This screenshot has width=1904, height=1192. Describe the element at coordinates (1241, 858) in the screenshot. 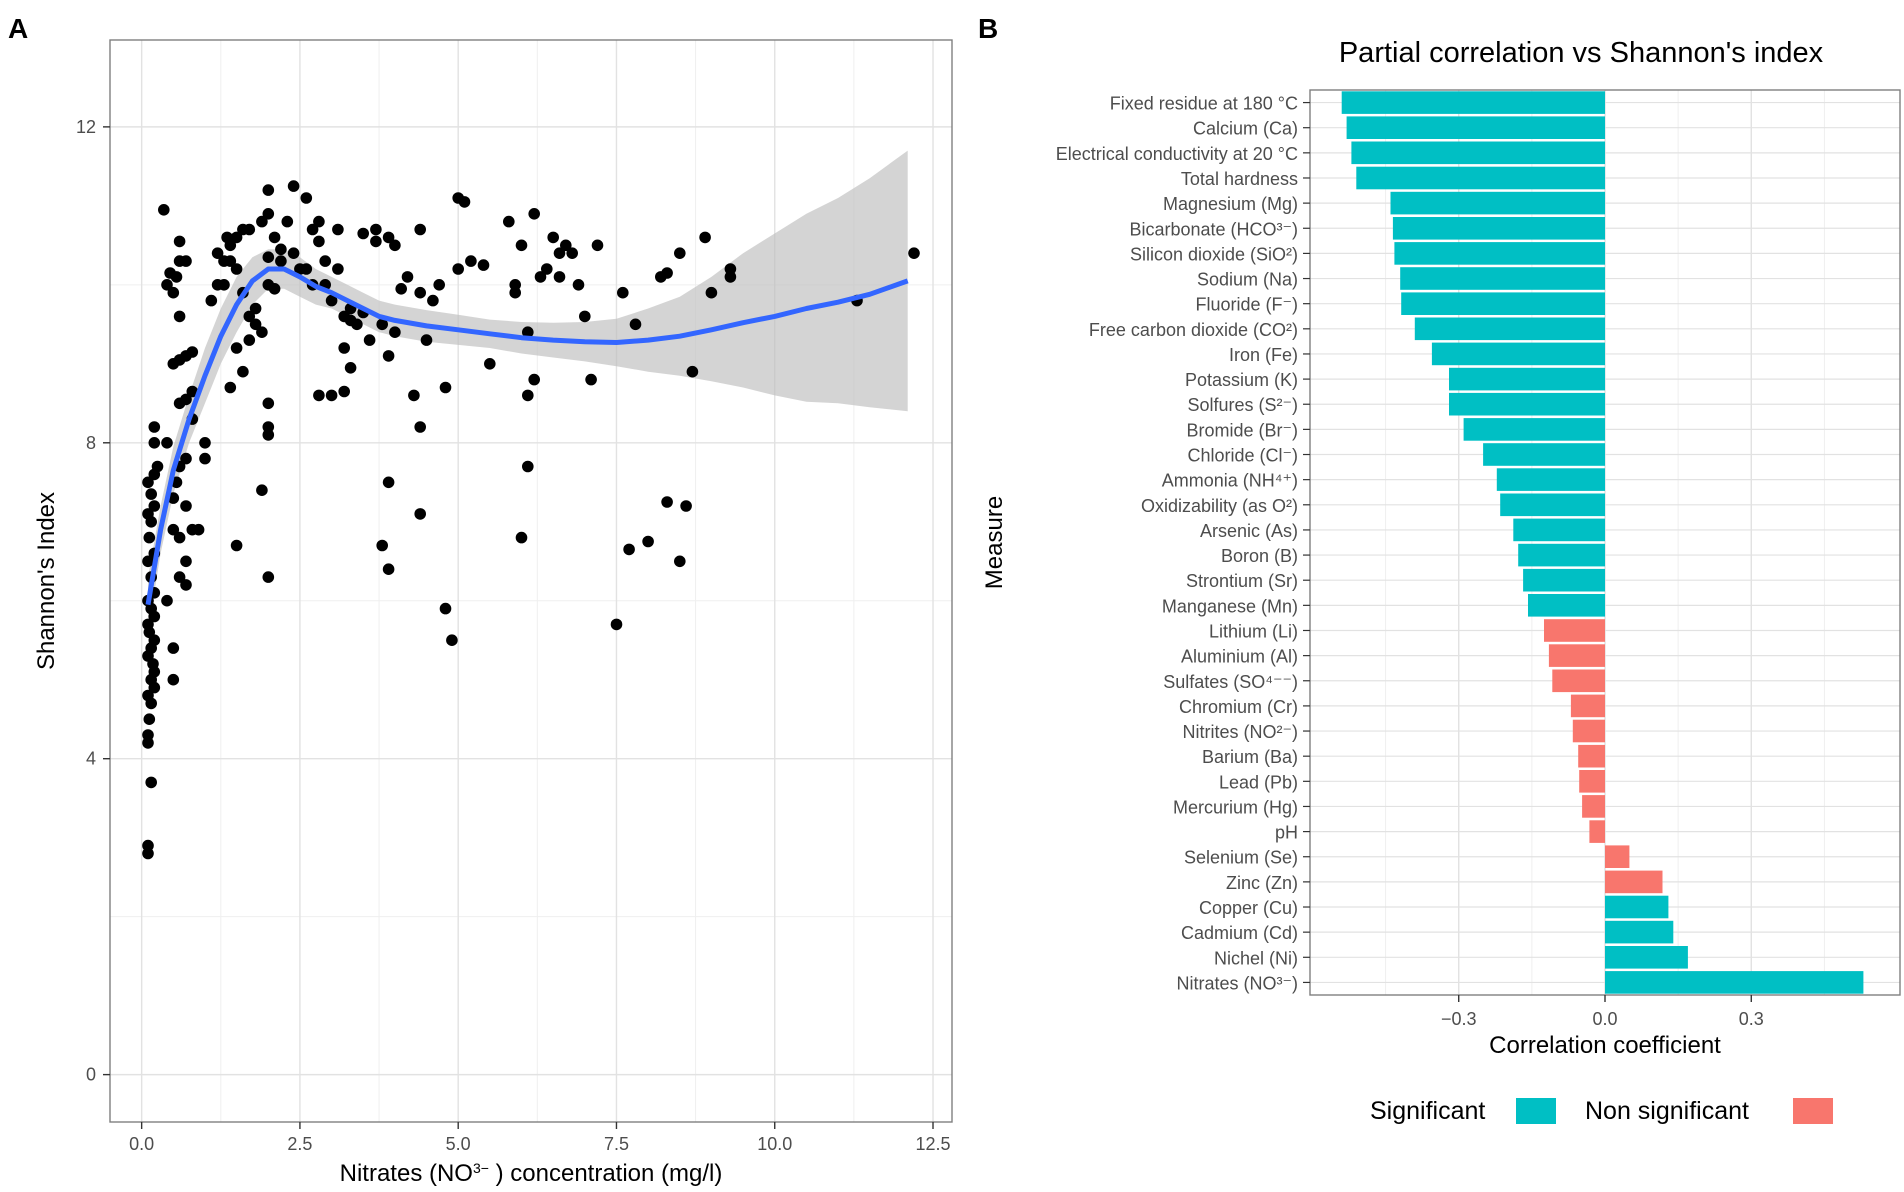

I see `category-label: Selenium (Se)` at that location.